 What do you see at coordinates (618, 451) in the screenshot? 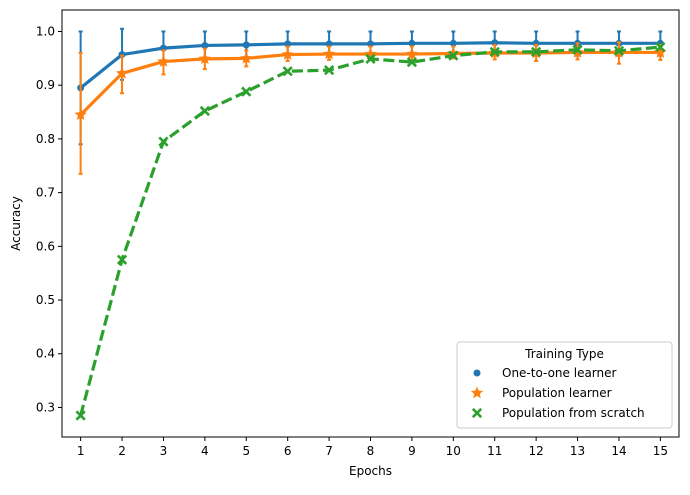
I see `x-tick-label: 14` at bounding box center [618, 451].